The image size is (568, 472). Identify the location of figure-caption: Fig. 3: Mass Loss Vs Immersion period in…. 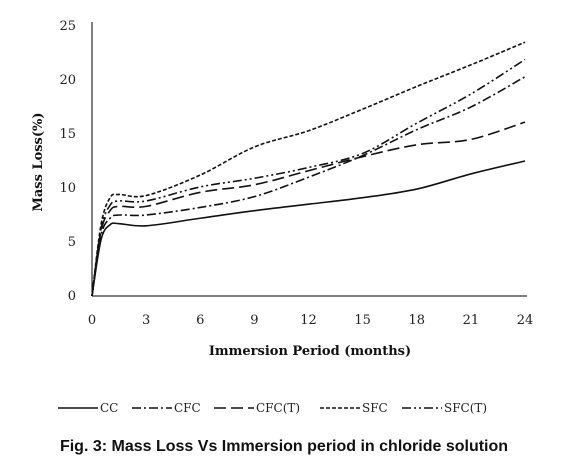
(284, 446).